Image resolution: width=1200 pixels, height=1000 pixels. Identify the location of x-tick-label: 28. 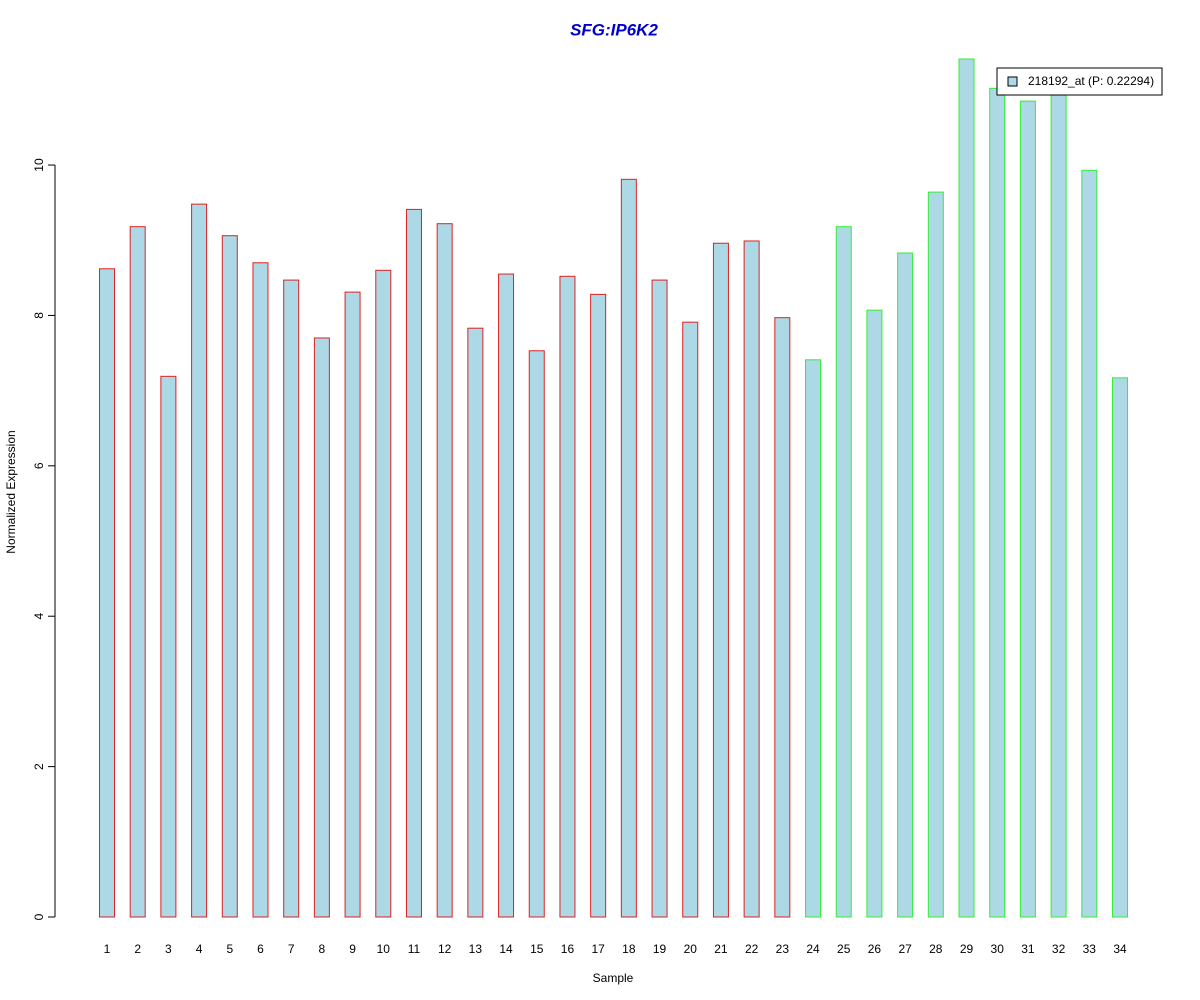
(936, 949).